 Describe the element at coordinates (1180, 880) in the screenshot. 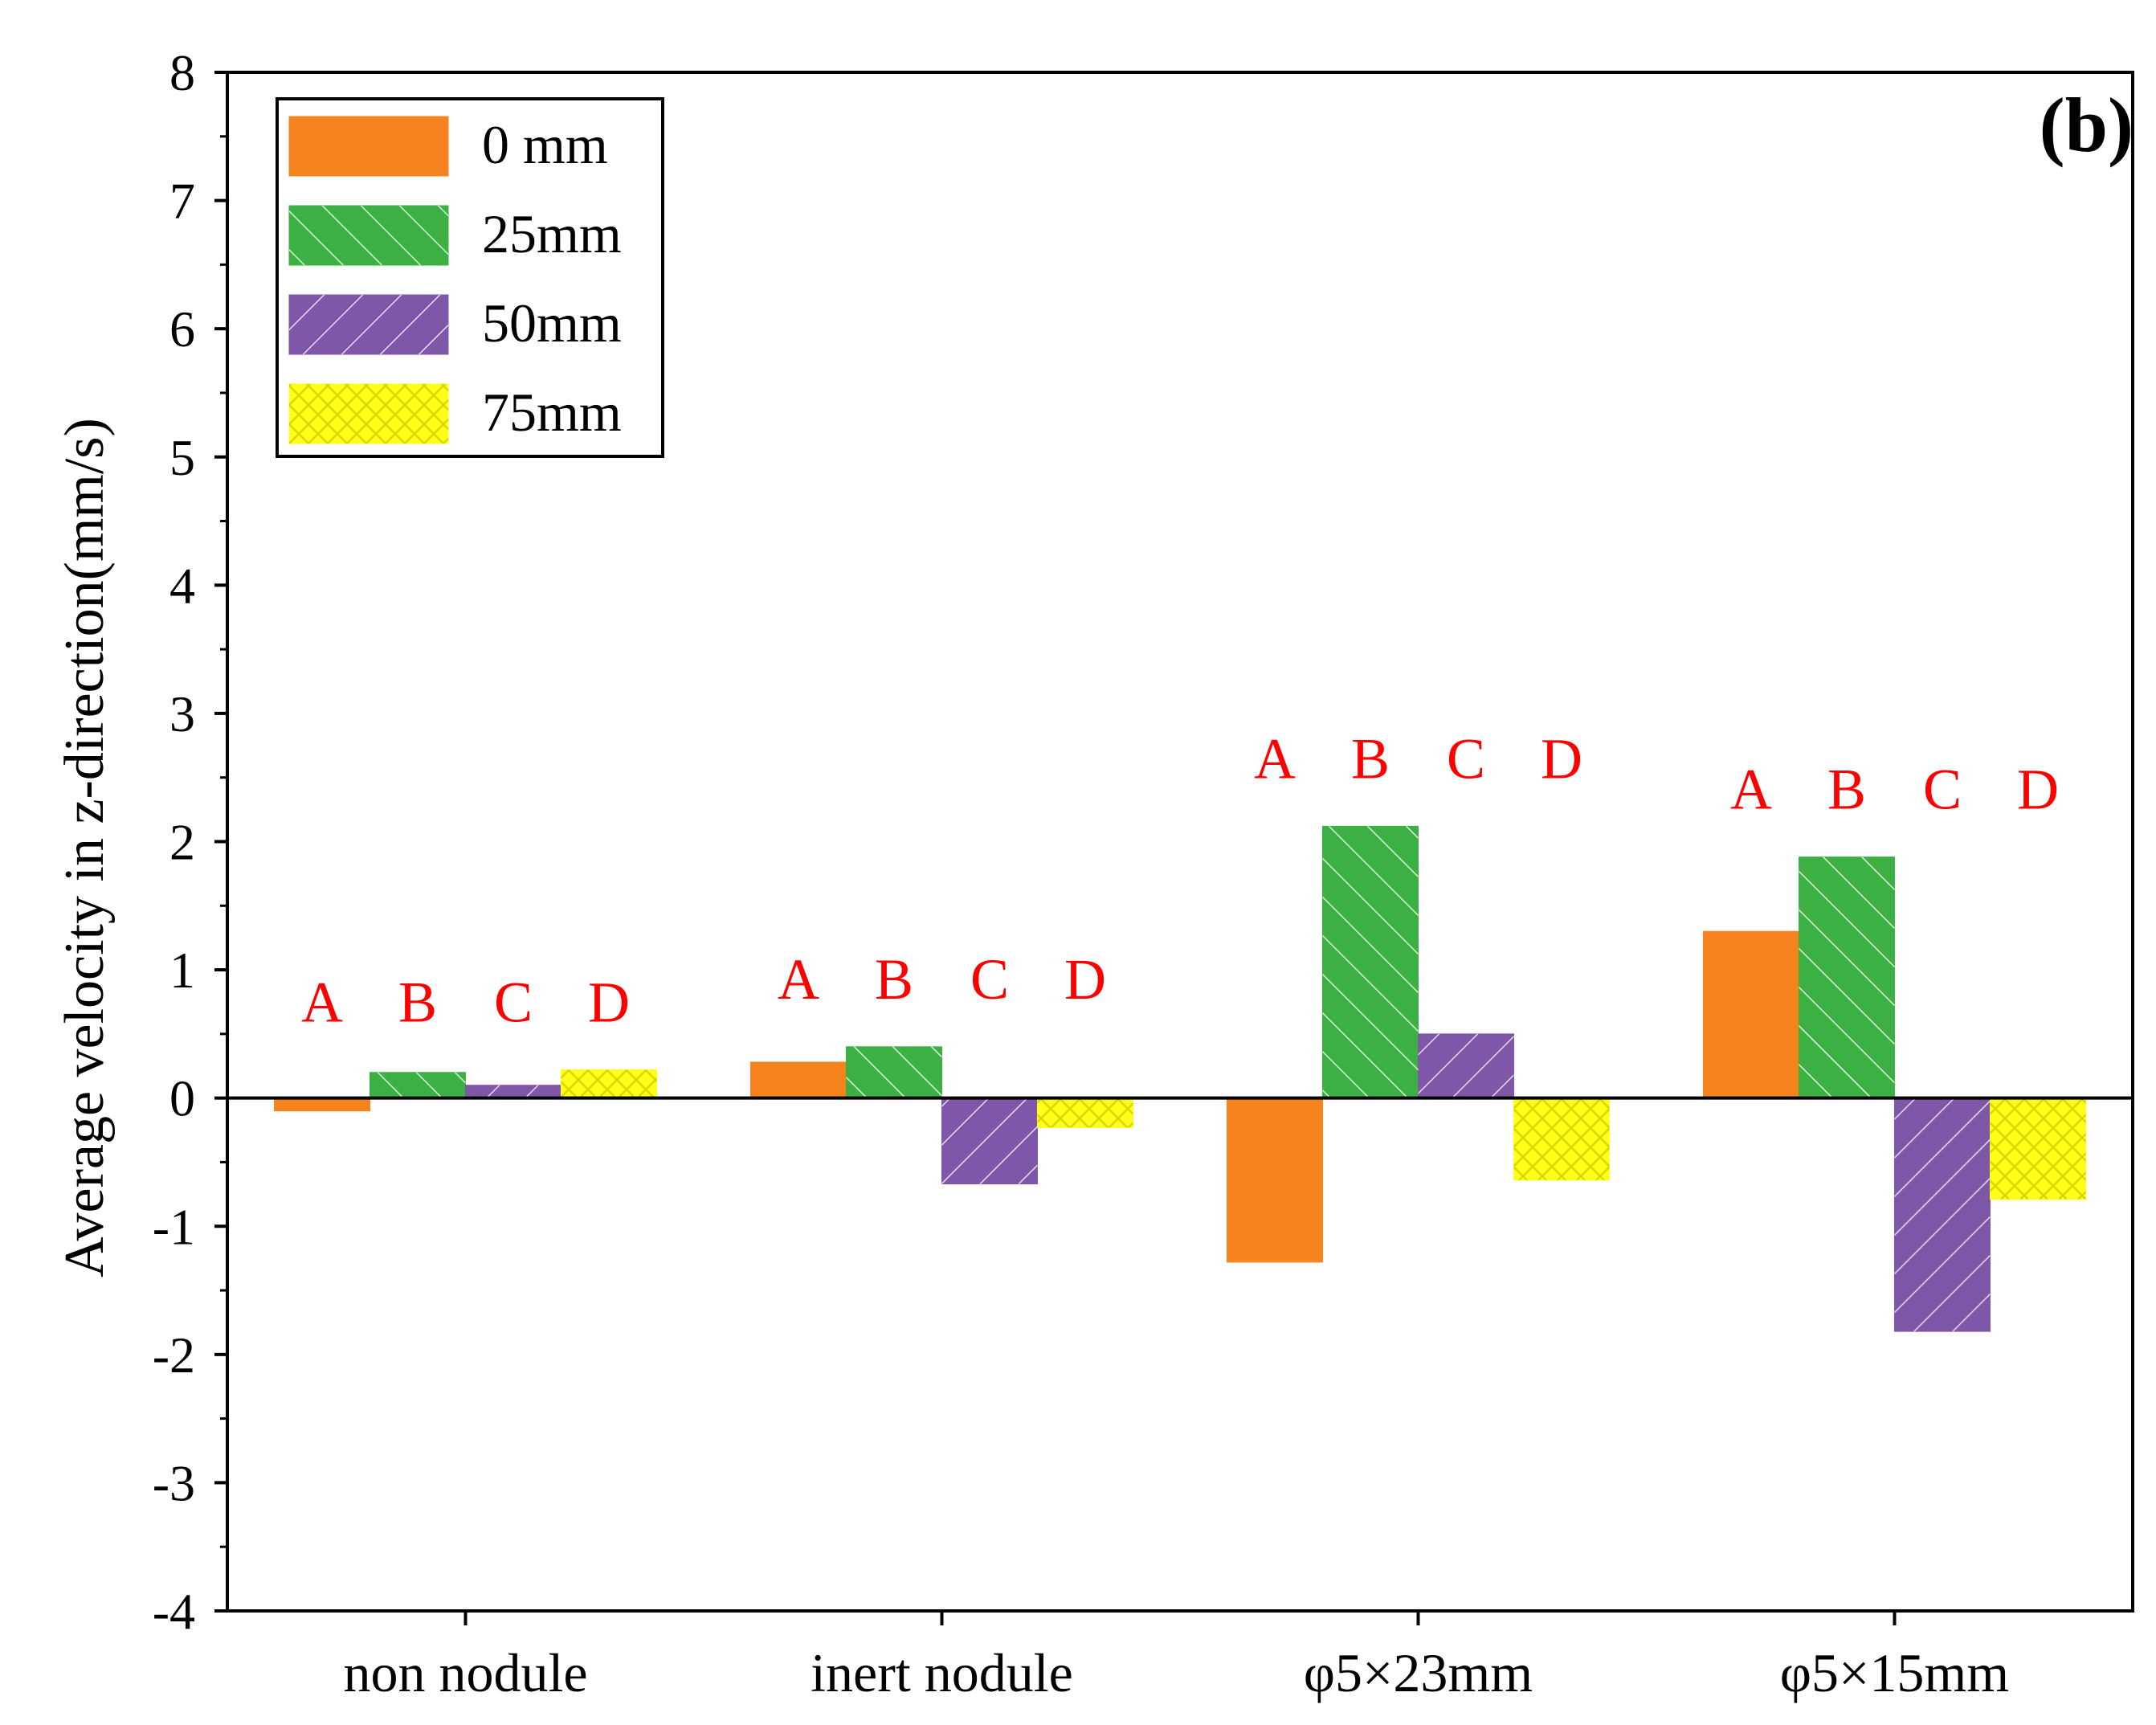

I see `bar-annotations: A B C D A B C DA B C D A B C D` at that location.